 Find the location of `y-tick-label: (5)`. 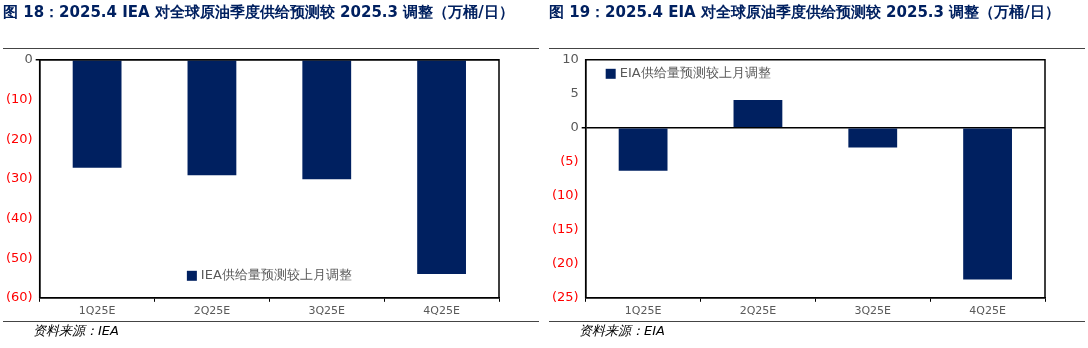

y-tick-label: (5) is located at coordinates (569, 161).